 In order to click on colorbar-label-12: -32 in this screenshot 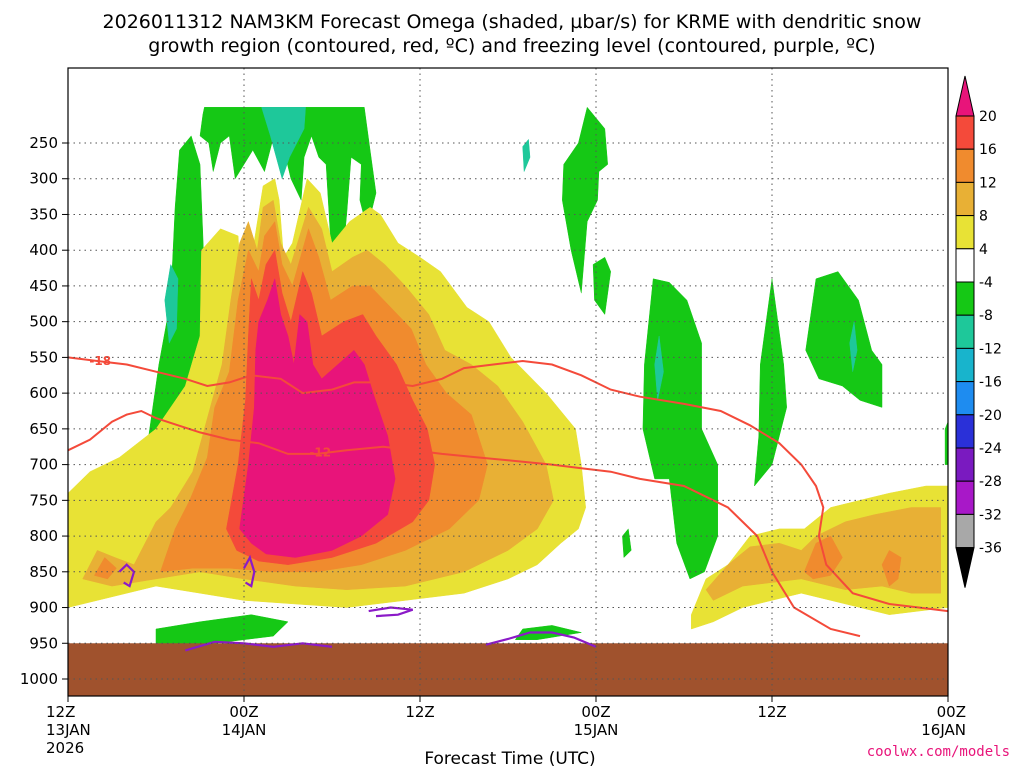, I will do `click(990, 515)`.